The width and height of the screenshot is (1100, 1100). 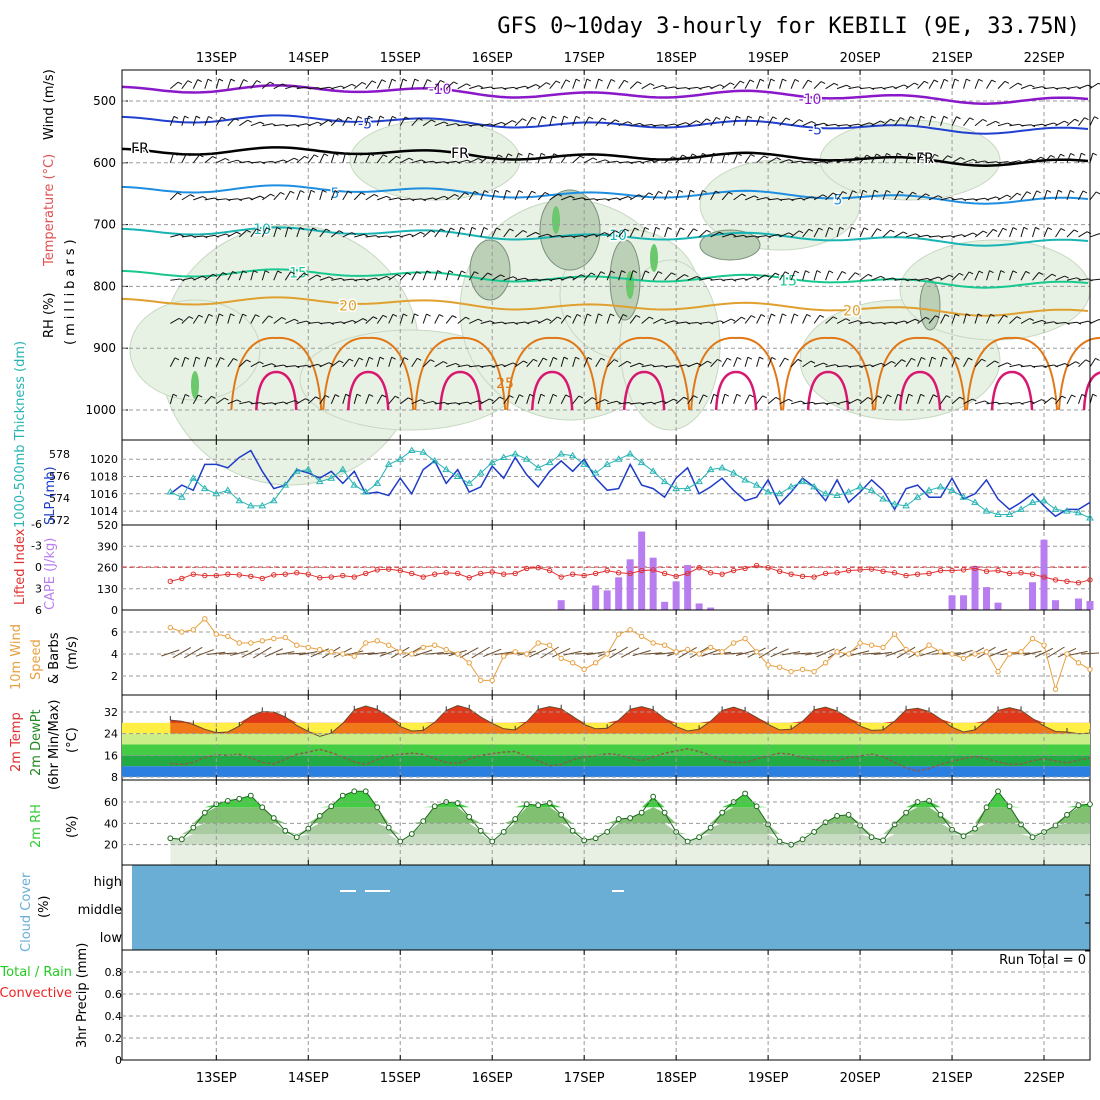 What do you see at coordinates (54, 658) in the screenshot?
I see `wind-label-line3: & Barbs` at bounding box center [54, 658].